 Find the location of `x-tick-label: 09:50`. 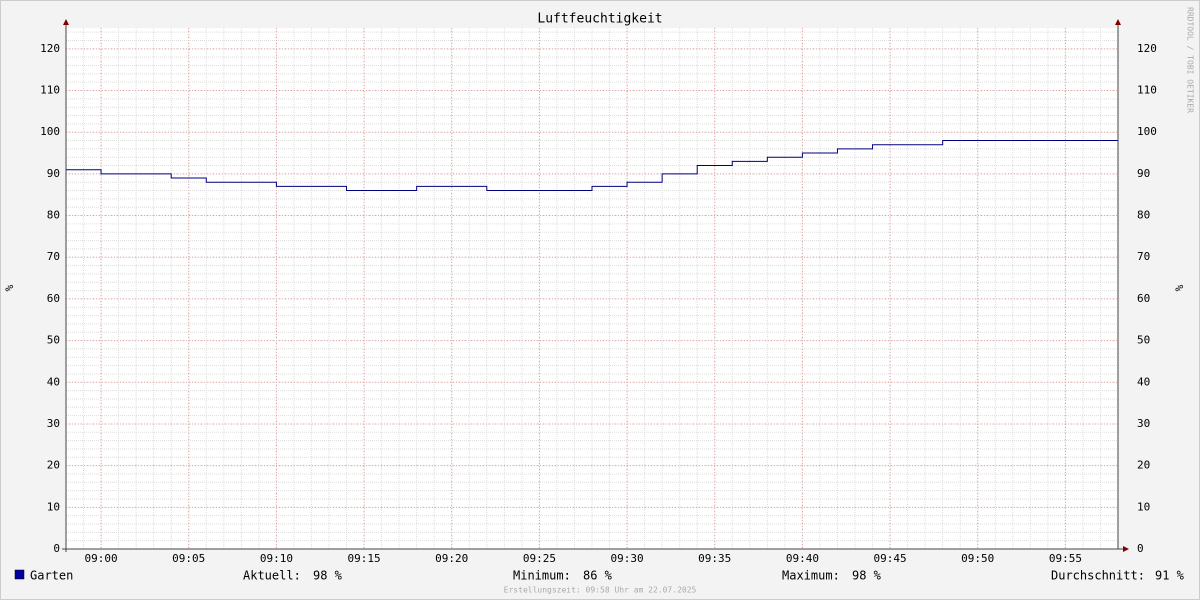

x-tick-label: 09:50 is located at coordinates (977, 558).